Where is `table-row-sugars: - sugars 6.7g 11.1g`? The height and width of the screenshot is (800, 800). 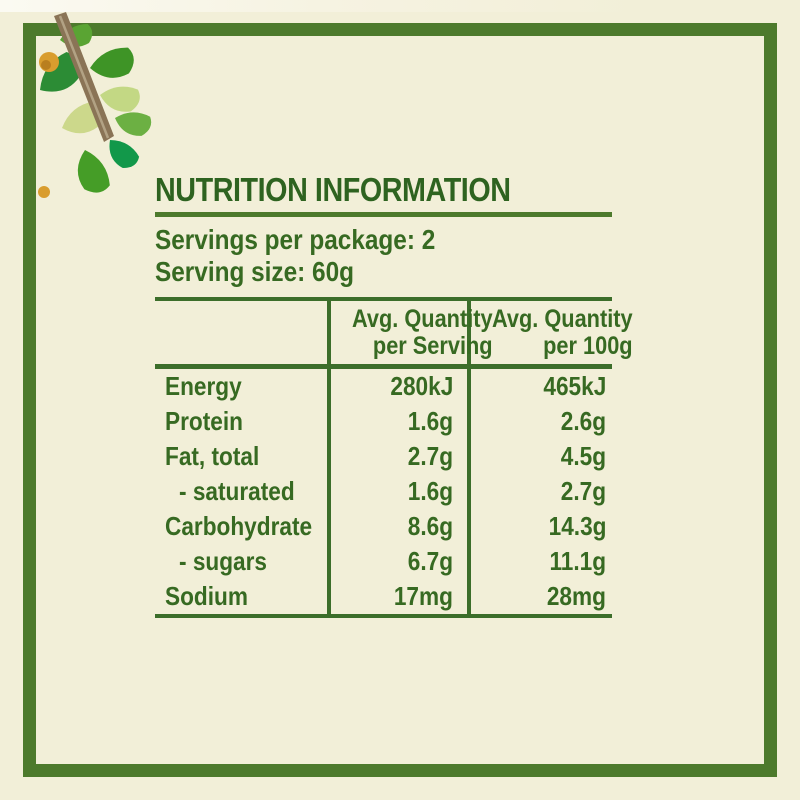 table-row-sugars: - sugars 6.7g 11.1g is located at coordinates (383, 561).